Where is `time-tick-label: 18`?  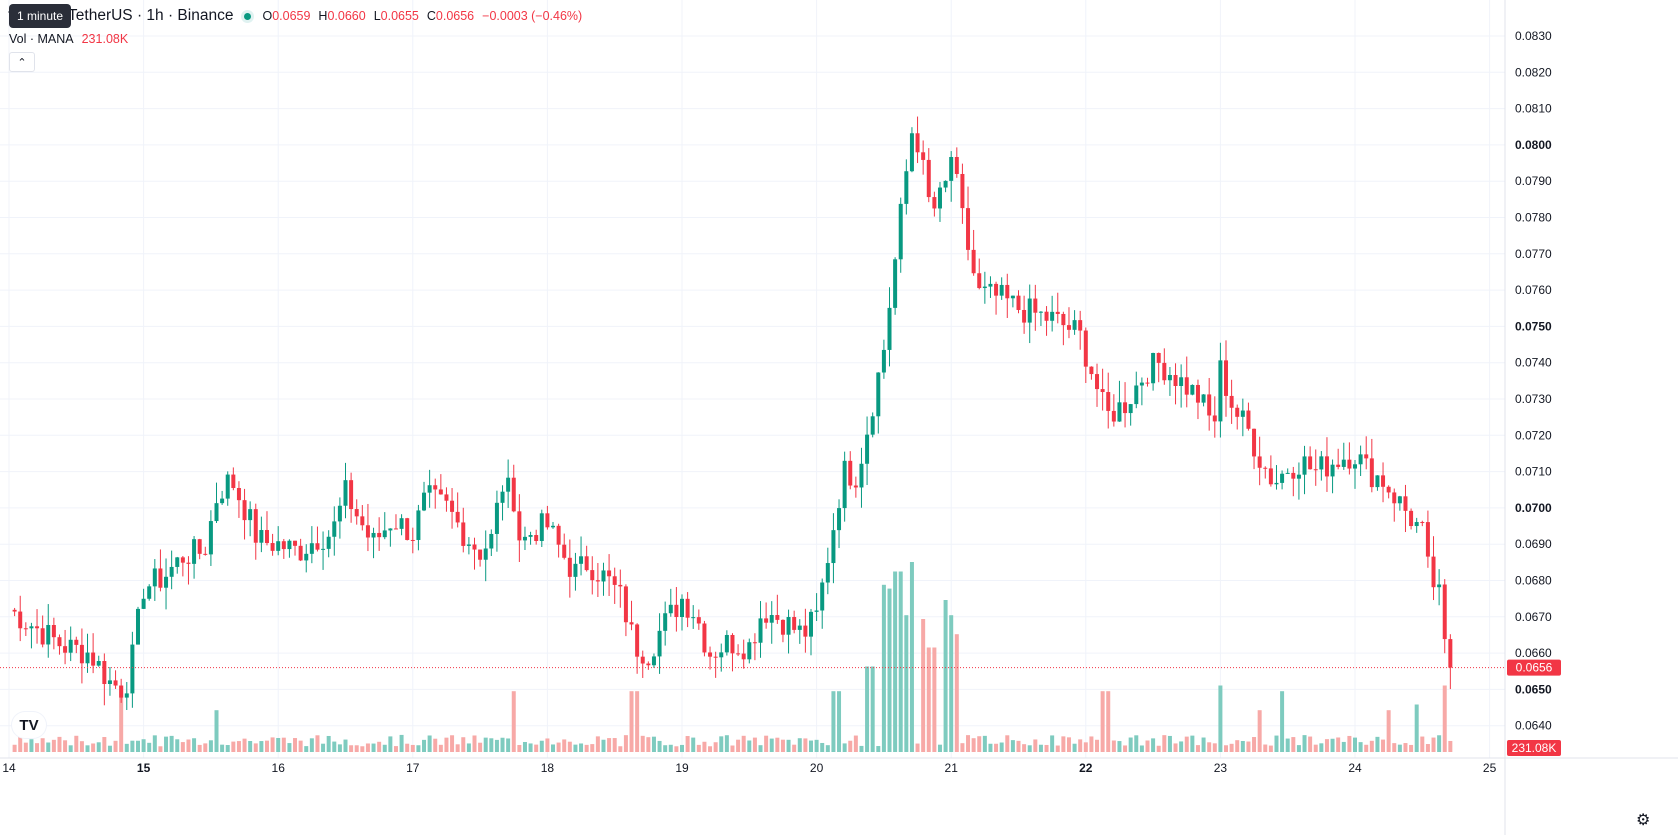
time-tick-label: 18 is located at coordinates (548, 768).